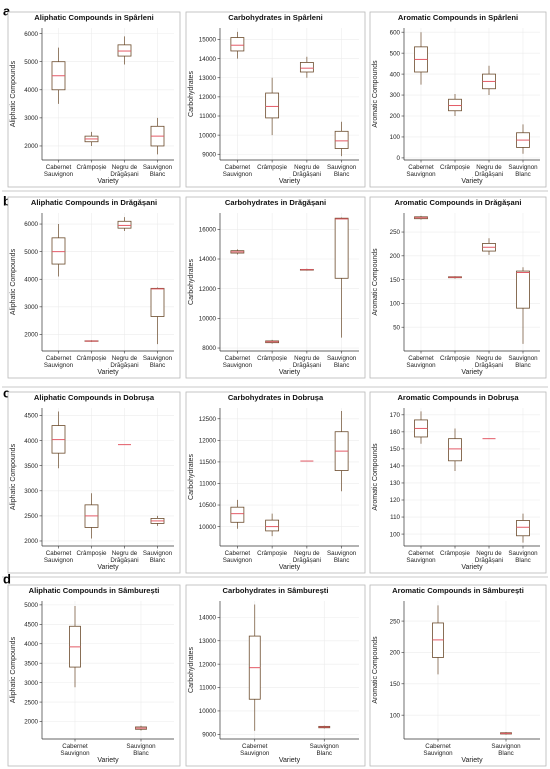 The image size is (550, 769). Describe the element at coordinates (395, 449) in the screenshot. I see `y-tick-label: 150` at that location.